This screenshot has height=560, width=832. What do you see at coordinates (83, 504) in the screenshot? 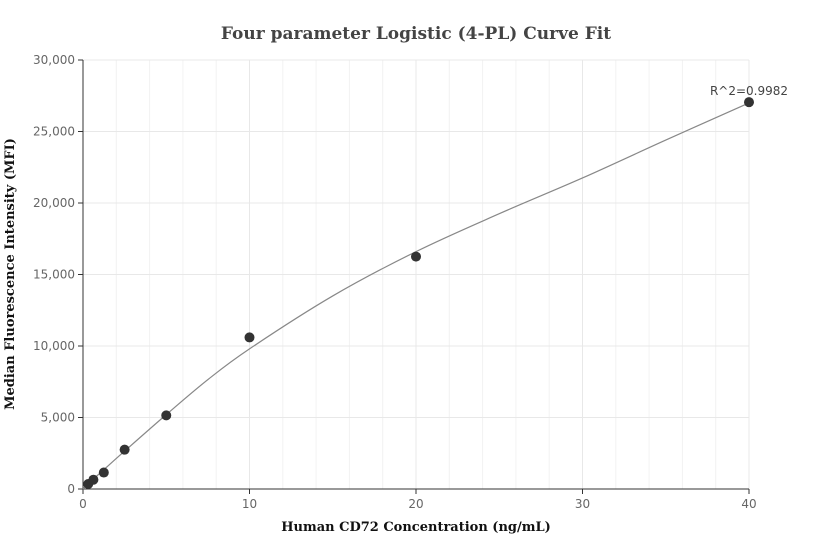
I see `x-tick-label: 0` at bounding box center [83, 504].